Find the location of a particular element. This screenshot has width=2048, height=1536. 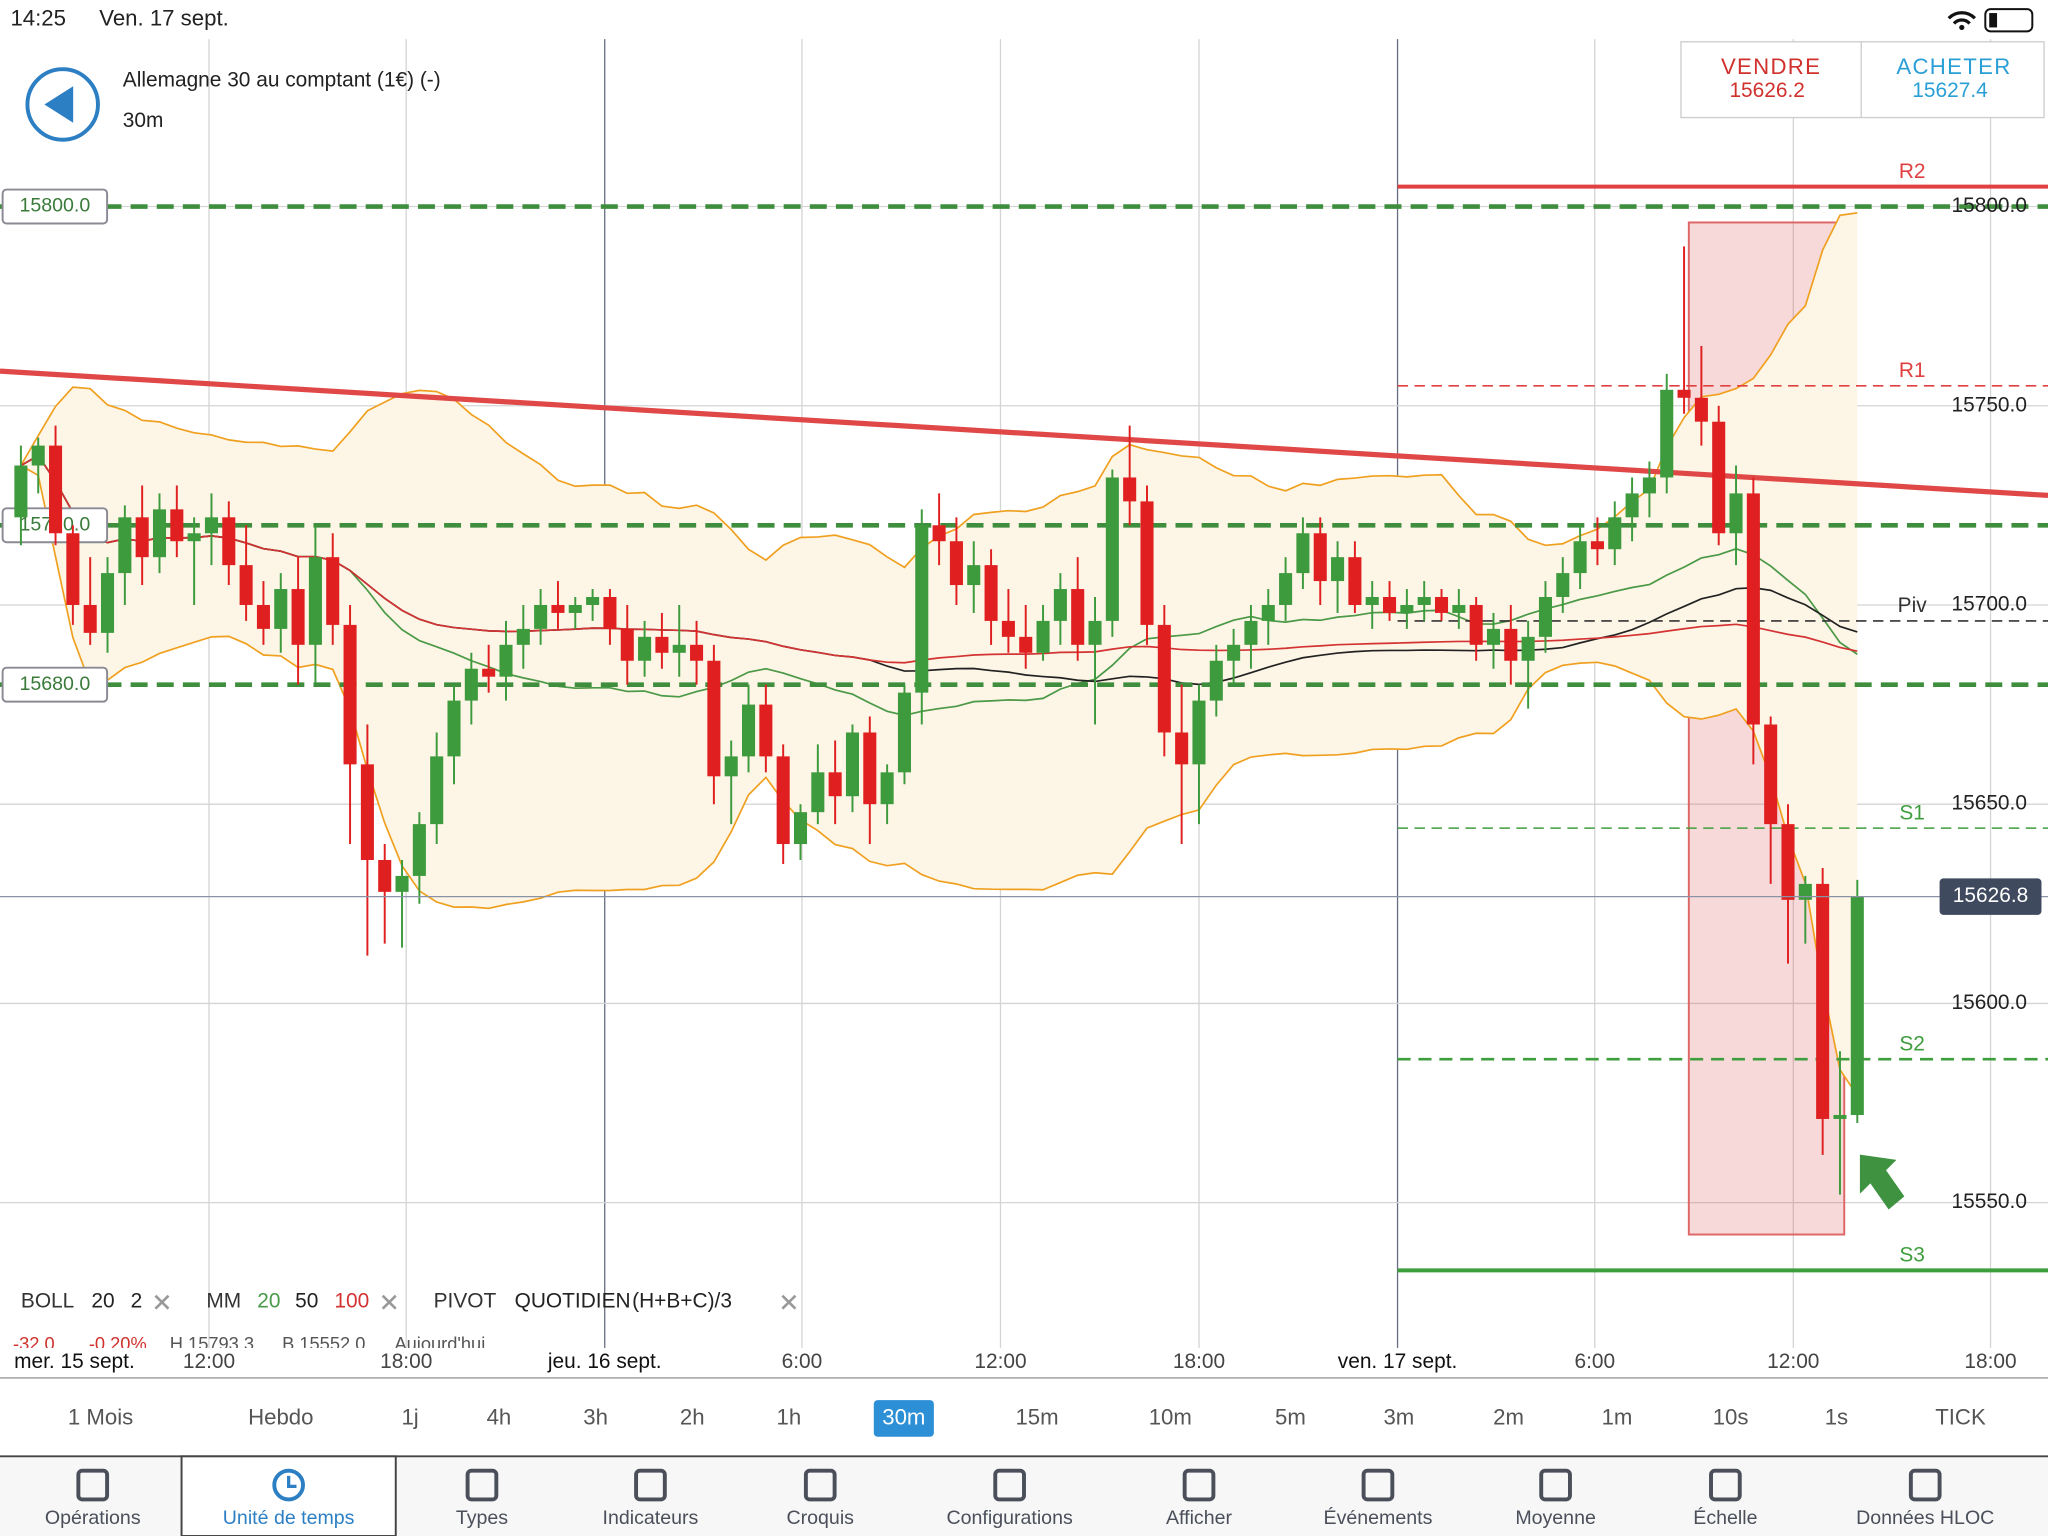

toolbar-label: Moyenne is located at coordinates (1555, 1518).